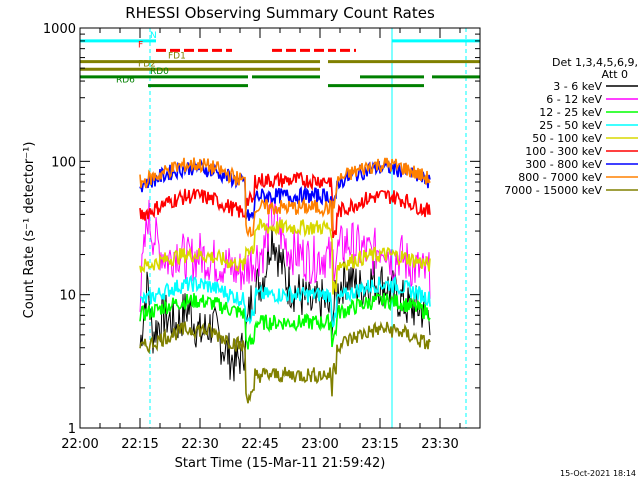  I want to click on chart-title: RHESSI Observing Summary Count Rates, so click(280, 13).